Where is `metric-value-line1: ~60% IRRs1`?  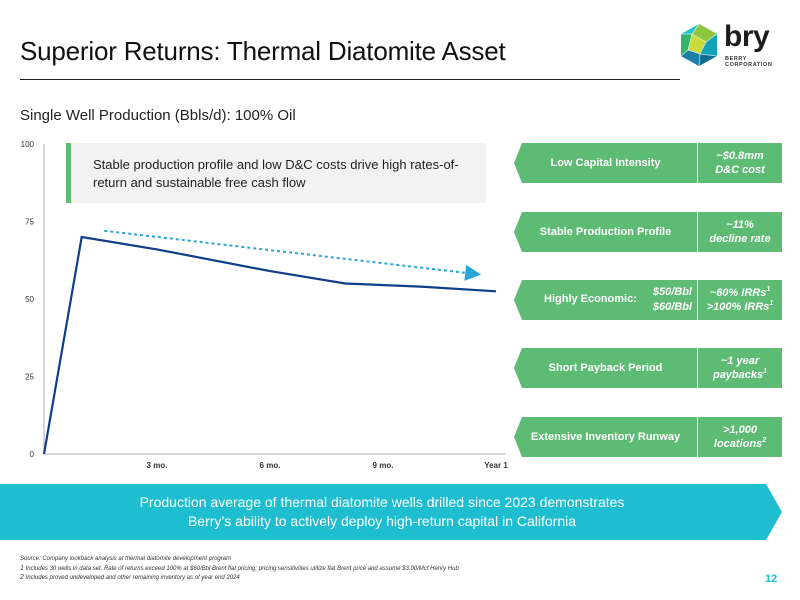
metric-value-line1: ~60% IRRs1 is located at coordinates (740, 292).